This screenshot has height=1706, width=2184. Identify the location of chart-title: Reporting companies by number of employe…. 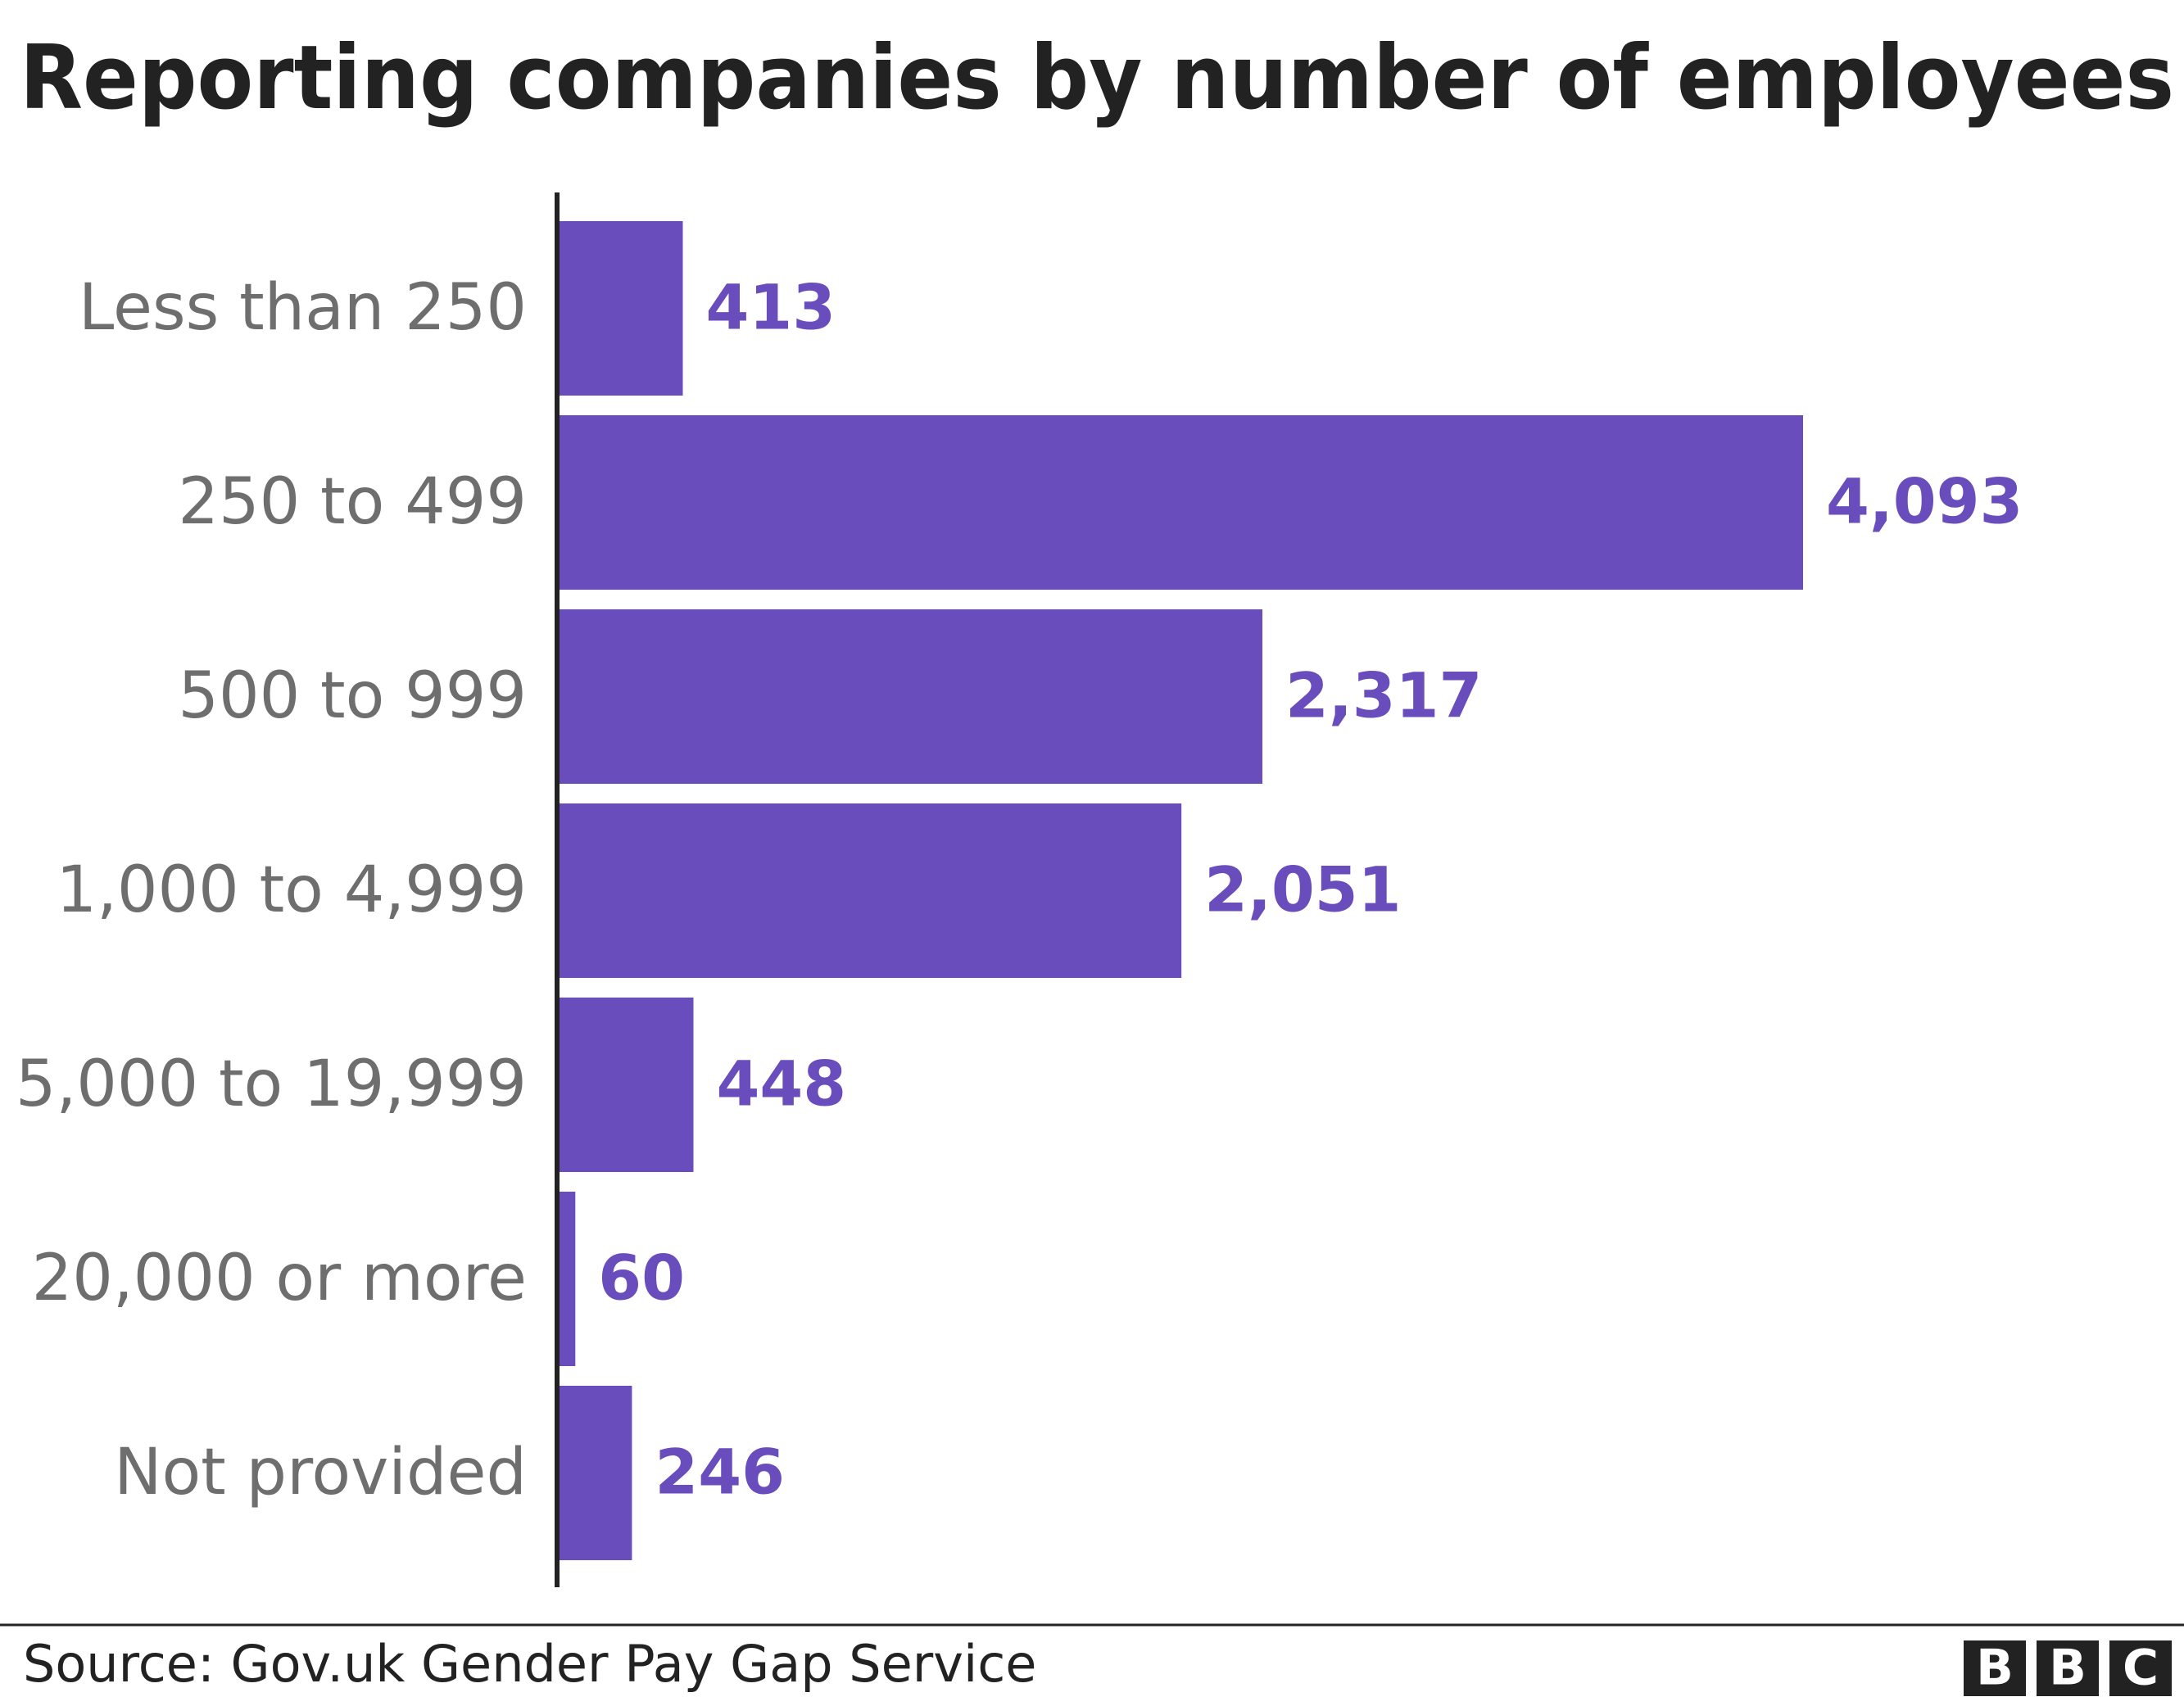
(1097, 78).